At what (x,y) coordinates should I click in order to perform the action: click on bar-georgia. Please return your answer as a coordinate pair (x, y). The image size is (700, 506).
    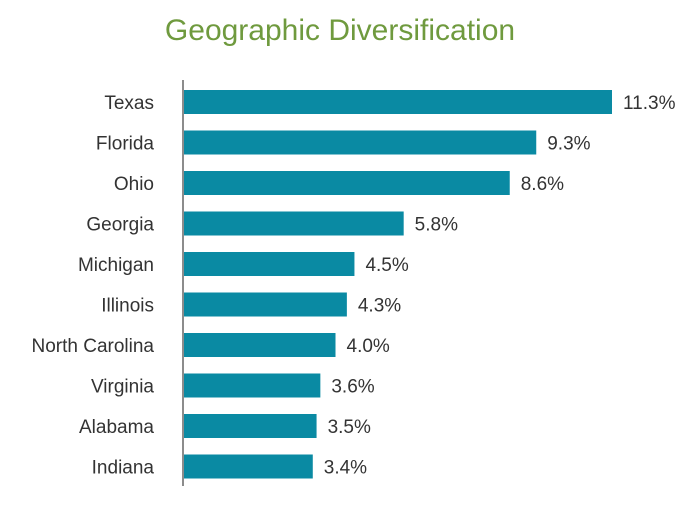
    Looking at the image, I should click on (294, 223).